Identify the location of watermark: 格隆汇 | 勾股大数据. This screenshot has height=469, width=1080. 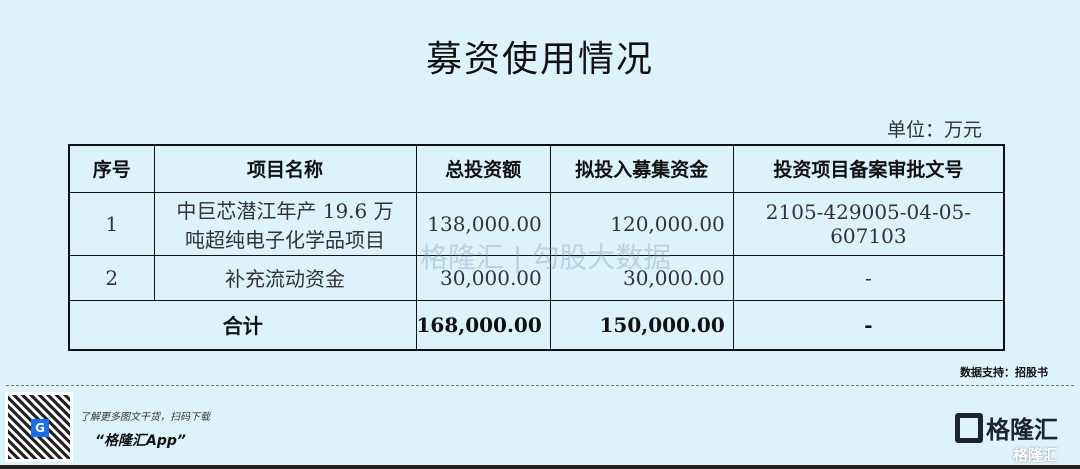
(546, 257).